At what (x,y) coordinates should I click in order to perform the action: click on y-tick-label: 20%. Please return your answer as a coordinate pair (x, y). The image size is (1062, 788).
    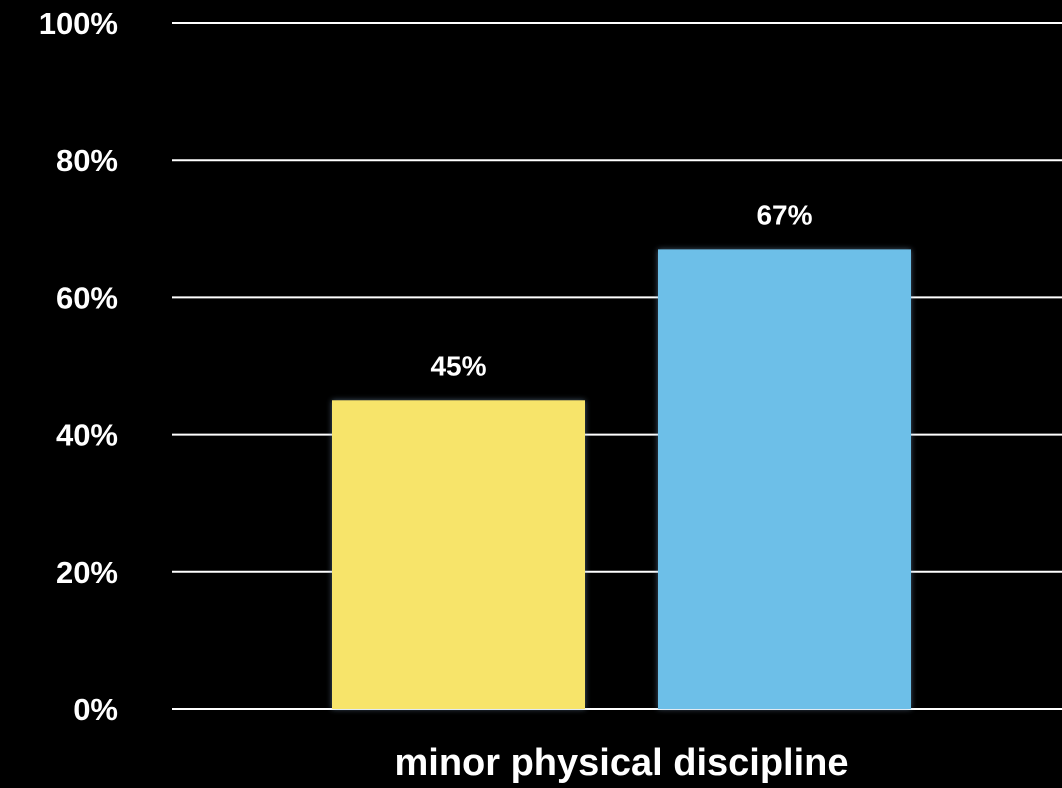
    Looking at the image, I should click on (87, 572).